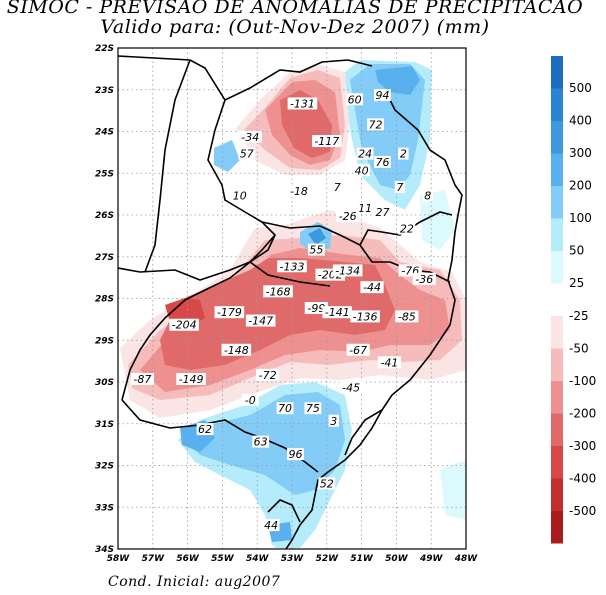  Describe the element at coordinates (313, 408) in the screenshot. I see `value-label-text: 75` at that location.